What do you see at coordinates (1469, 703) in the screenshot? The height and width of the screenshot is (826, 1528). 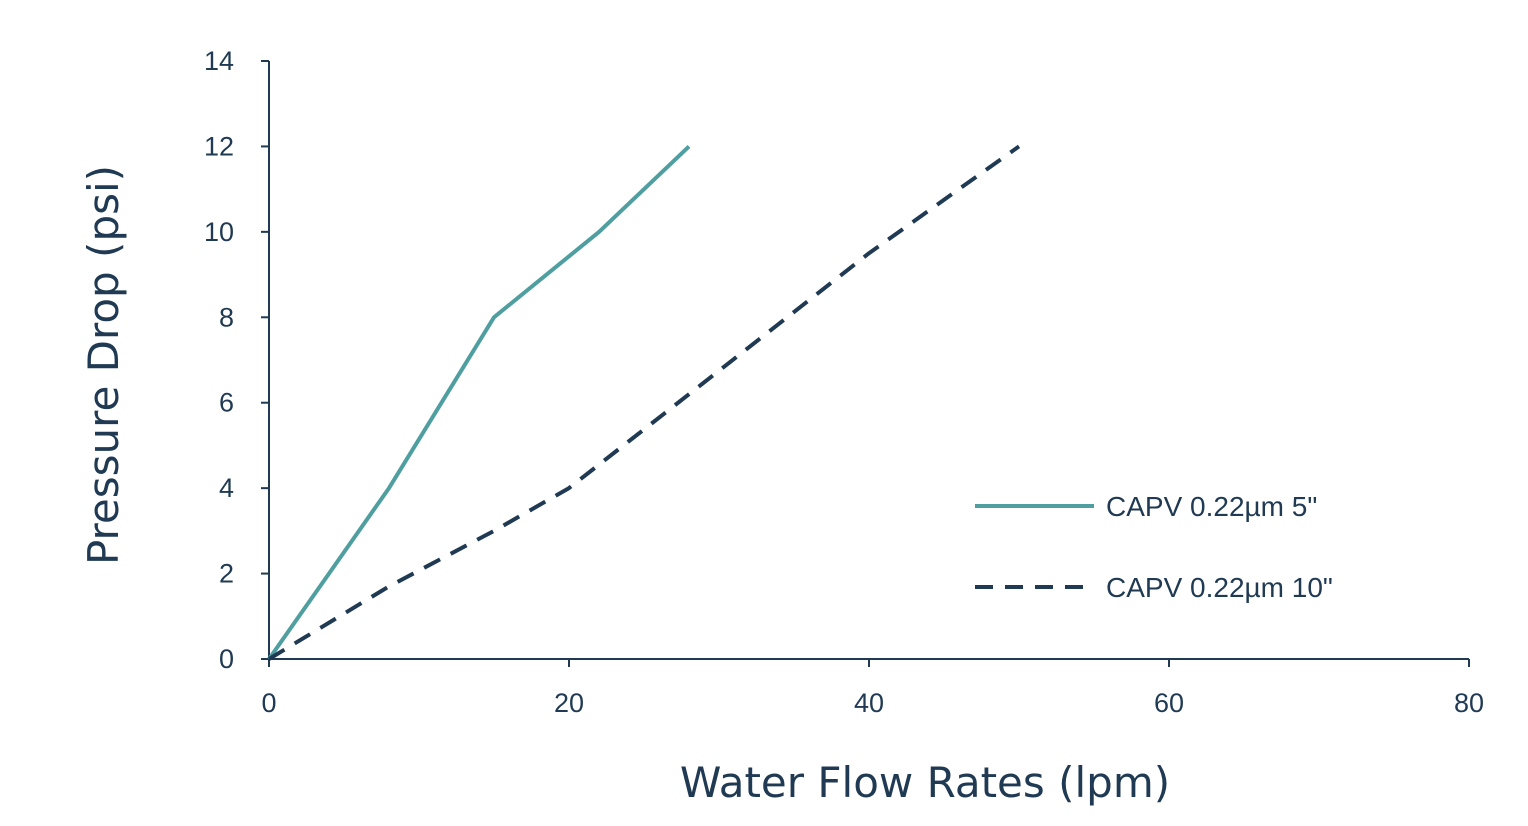 I see `x-tick-label: 80` at bounding box center [1469, 703].